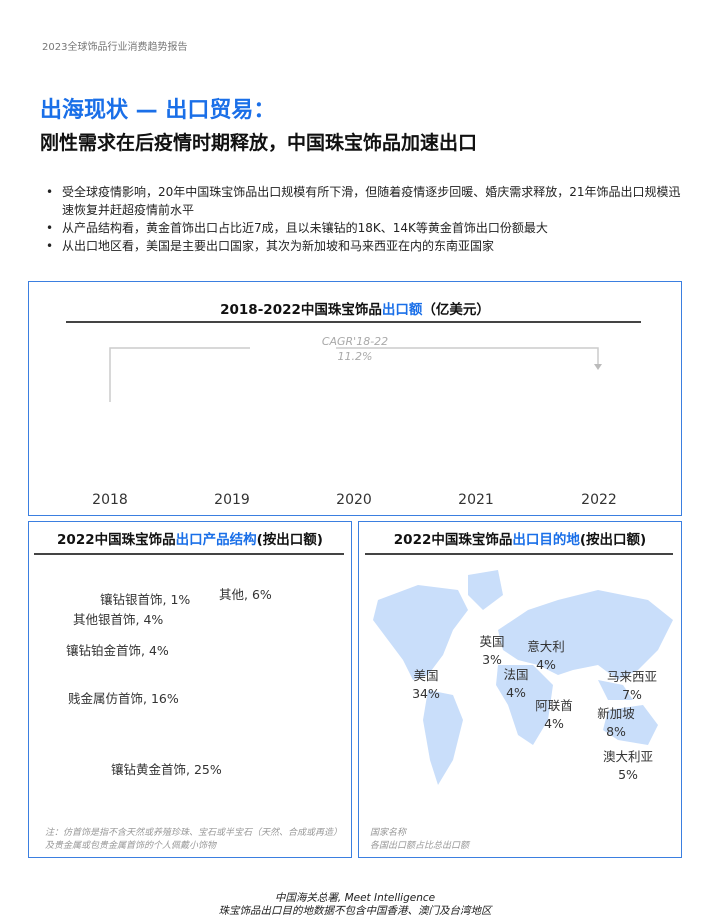 This screenshot has height=923, width=710. What do you see at coordinates (166, 769) in the screenshot?
I see `pie-label: 镶钻黄金首饰, 25%` at bounding box center [166, 769].